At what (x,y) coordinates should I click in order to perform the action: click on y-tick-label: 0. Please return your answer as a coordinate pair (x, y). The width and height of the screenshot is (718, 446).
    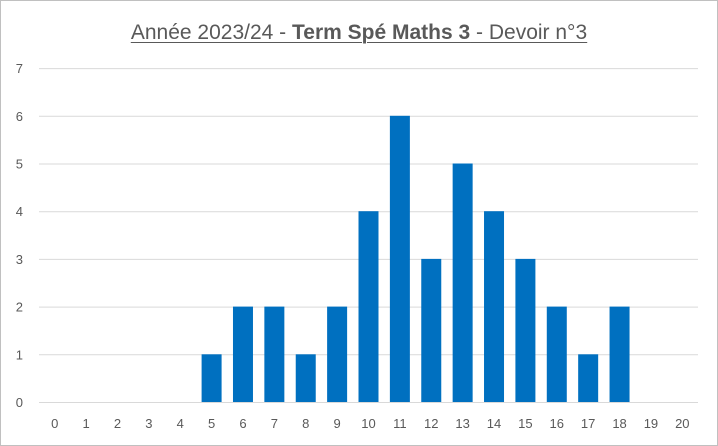
    Looking at the image, I should click on (19, 402).